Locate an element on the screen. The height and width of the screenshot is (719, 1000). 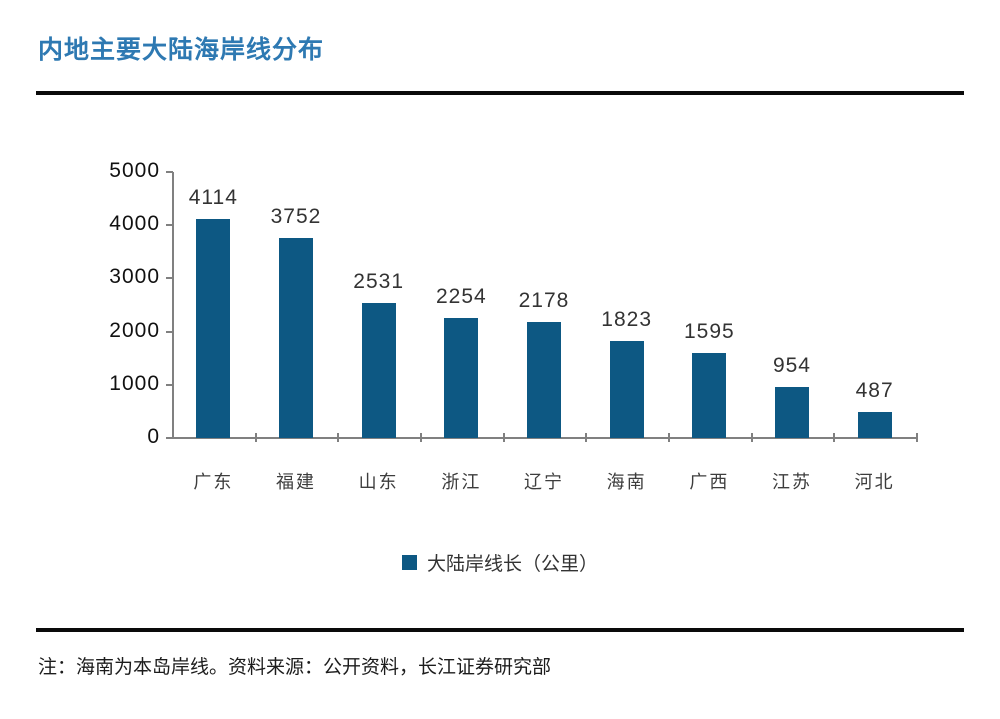
y-tick-label: 4000 is located at coordinates (134, 224).